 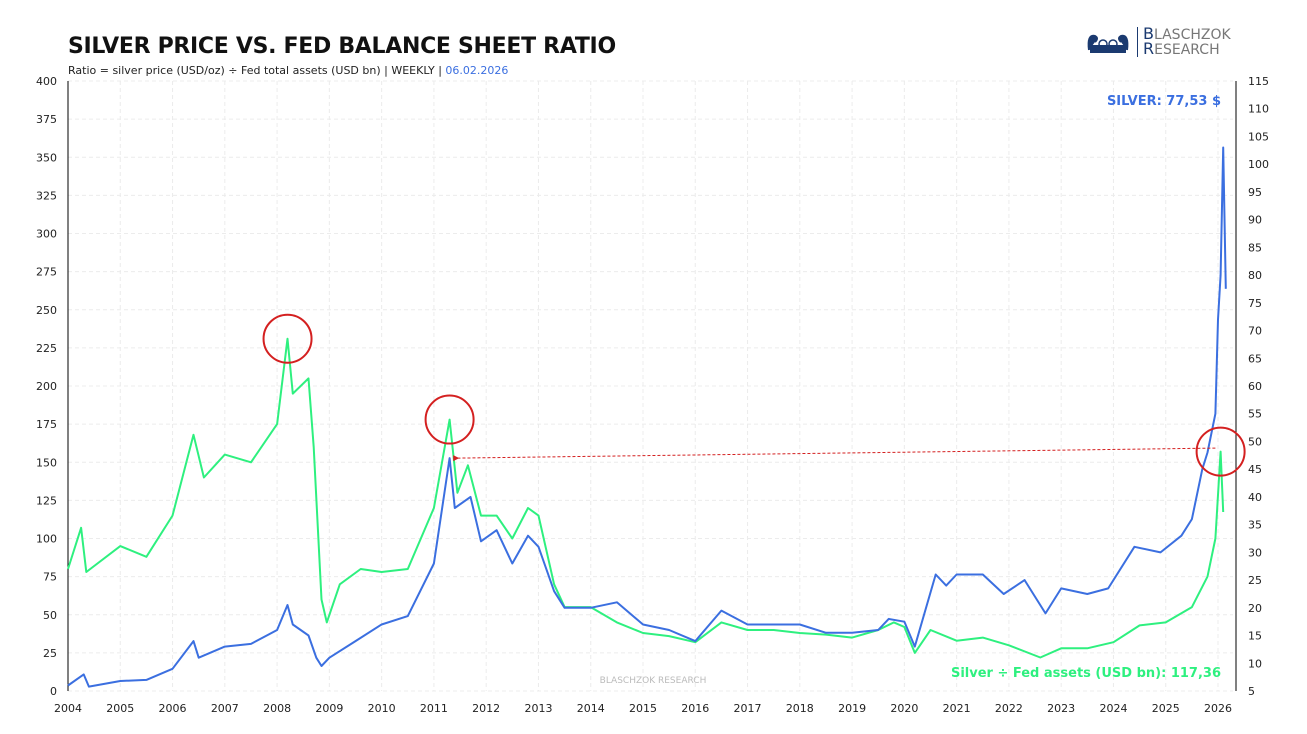 What do you see at coordinates (748, 708) in the screenshot?
I see `x-tick-label: 2017` at bounding box center [748, 708].